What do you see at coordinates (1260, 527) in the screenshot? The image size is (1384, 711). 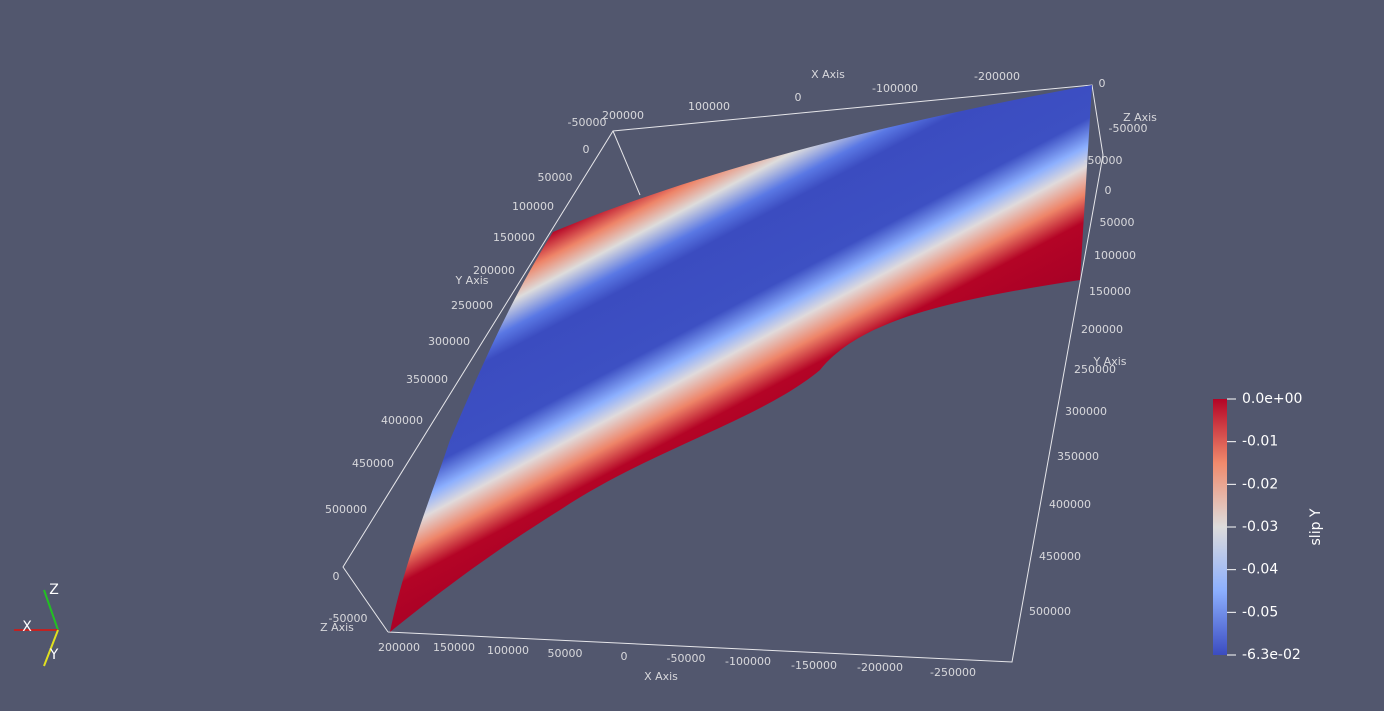 I see `color-bar-label: -0.03` at bounding box center [1260, 527].